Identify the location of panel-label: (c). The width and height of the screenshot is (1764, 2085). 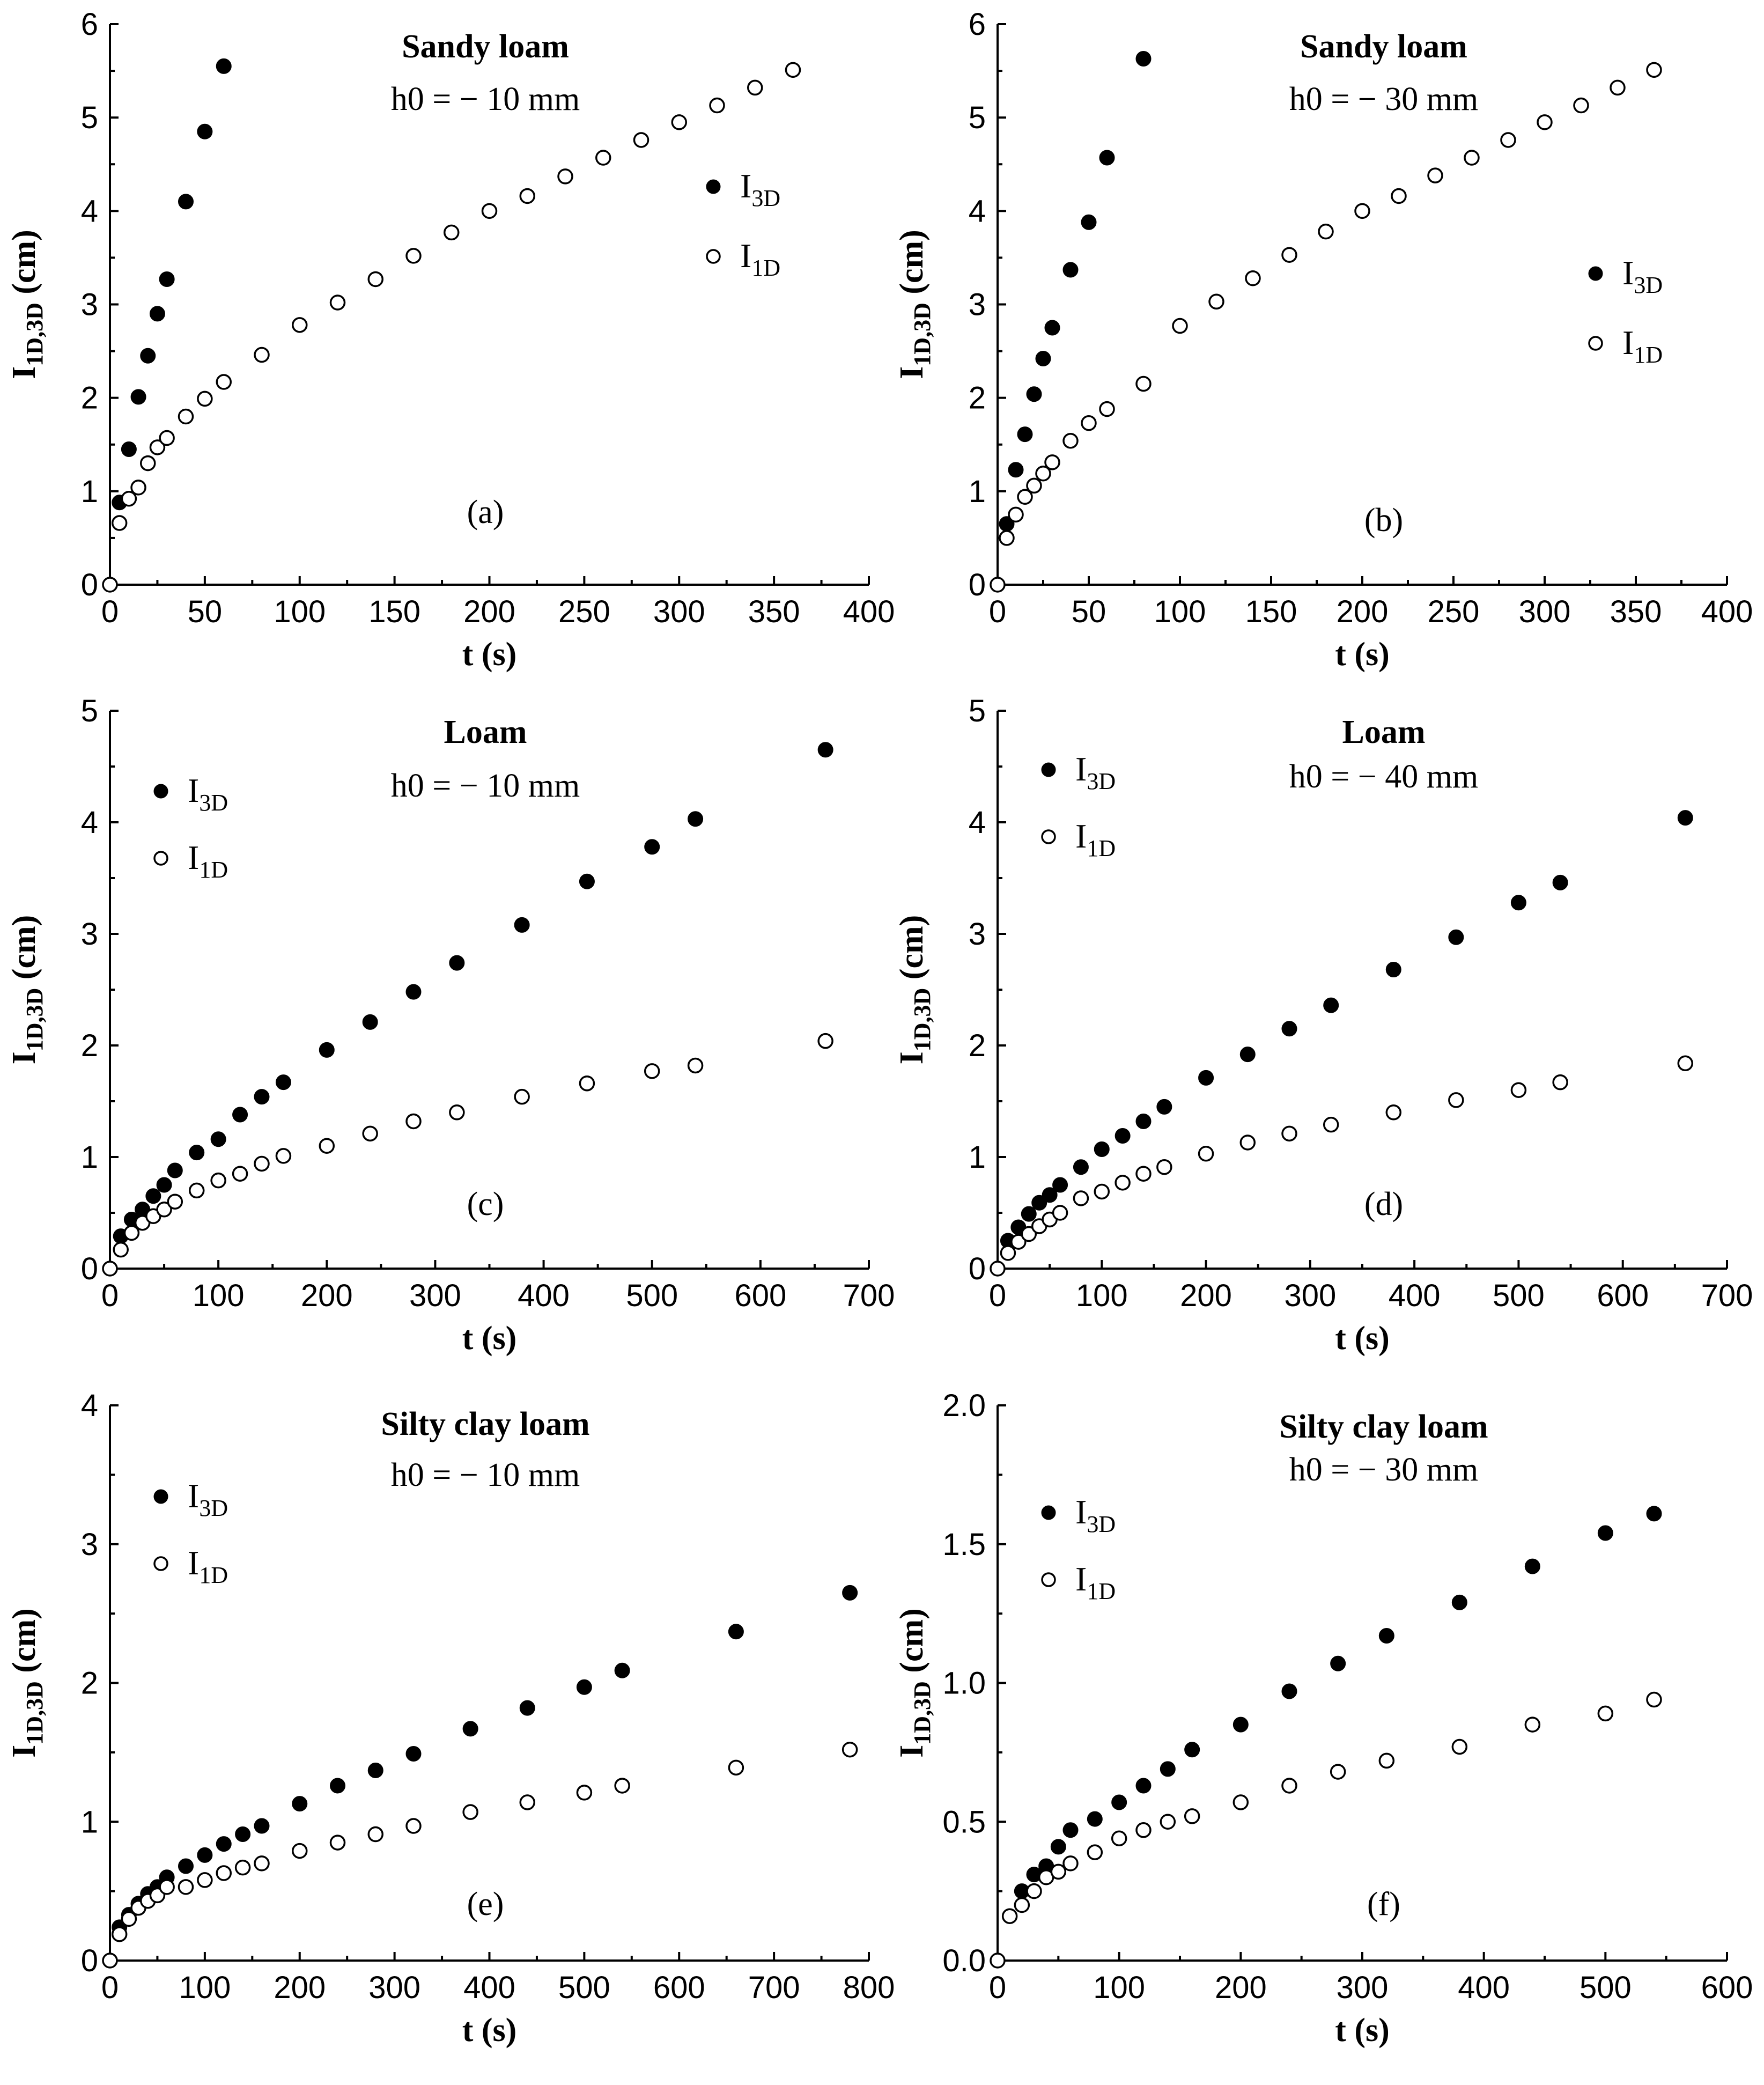
(485, 1204).